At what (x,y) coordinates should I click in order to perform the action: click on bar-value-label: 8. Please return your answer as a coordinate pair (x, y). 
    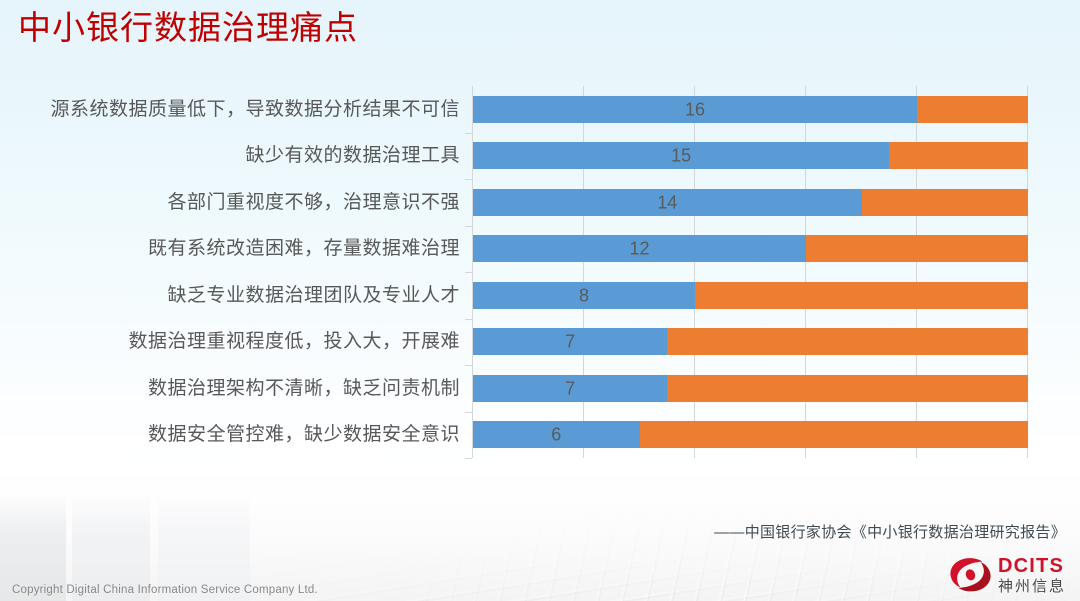
    Looking at the image, I should click on (583, 295).